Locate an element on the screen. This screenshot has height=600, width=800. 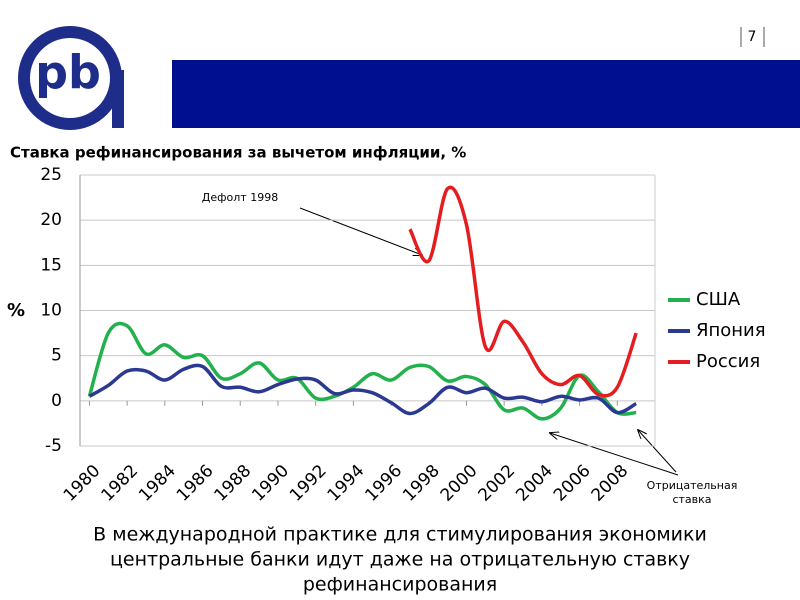
svg-text: pb is located at coordinates (68, 73).